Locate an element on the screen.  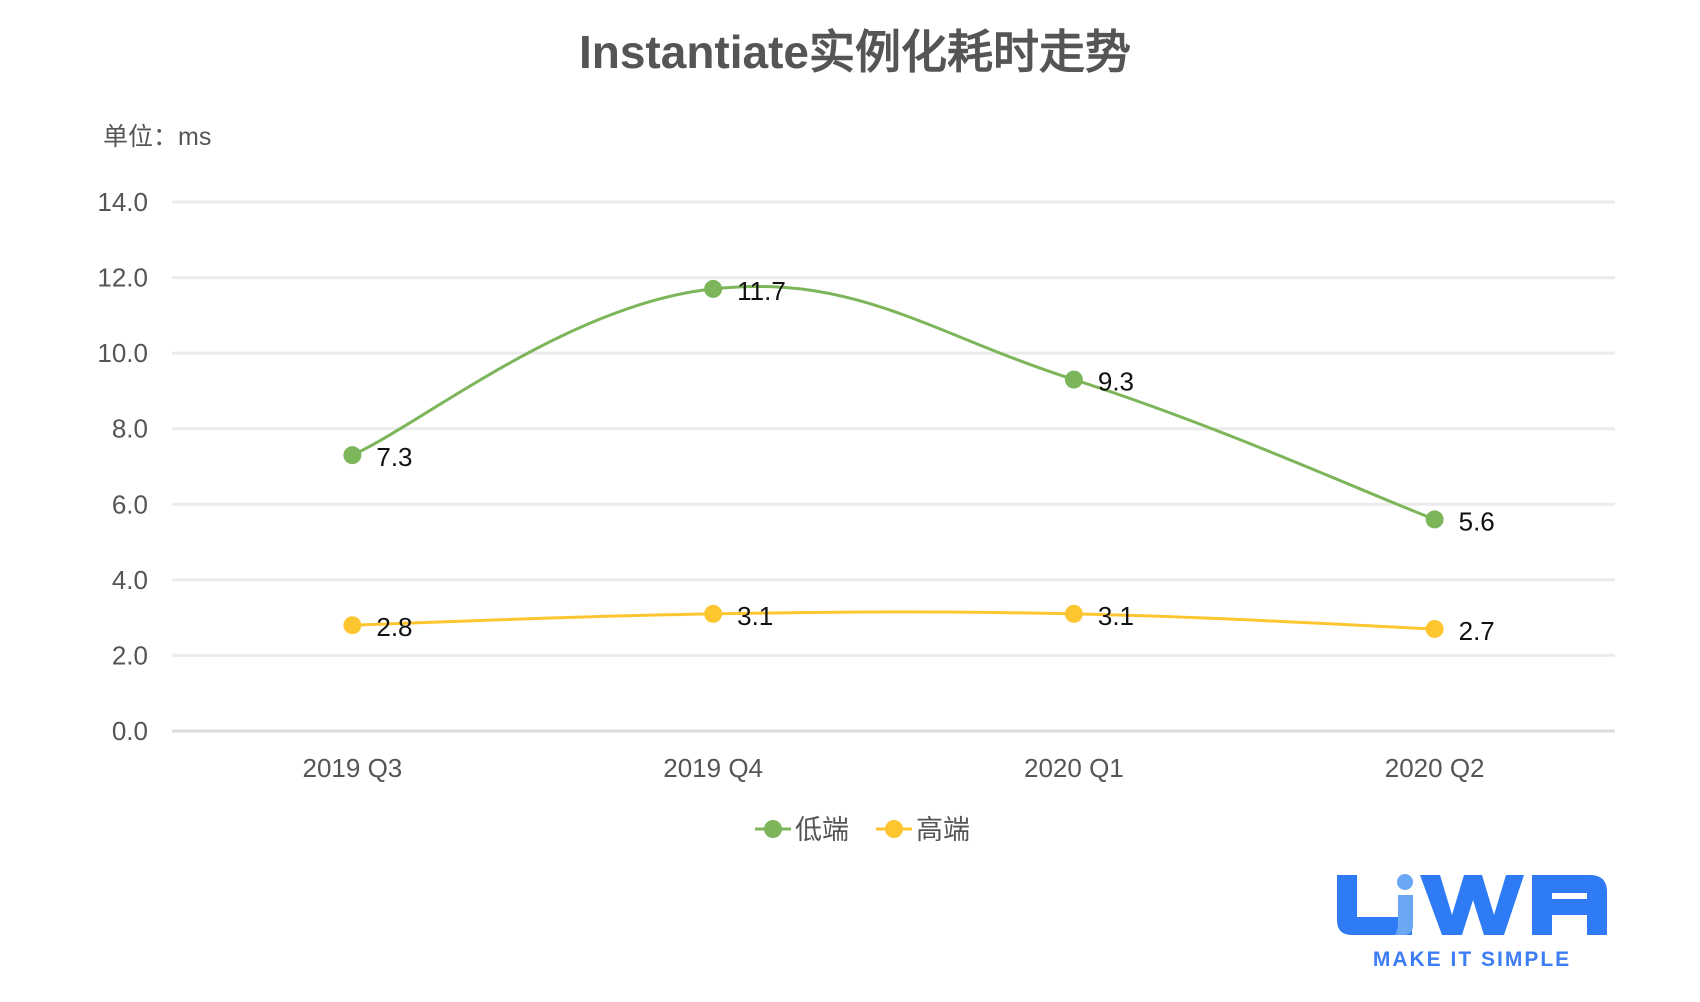
logo-letter-a is located at coordinates (1569, 905).